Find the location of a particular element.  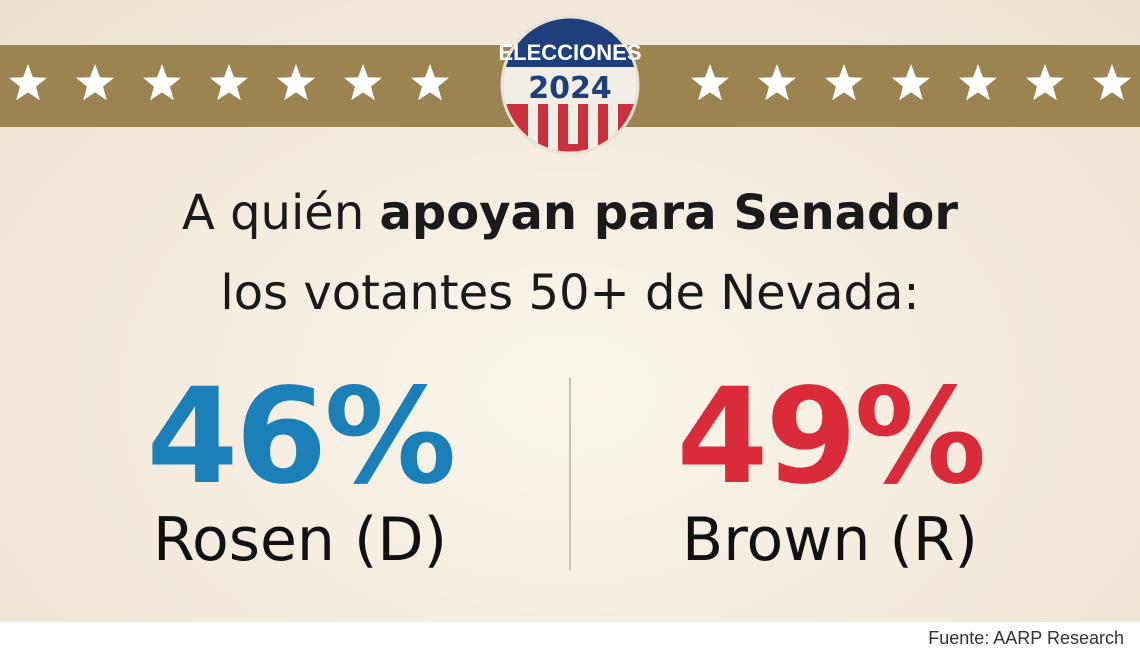

title-line1: A quién apoyan para Senador is located at coordinates (570, 213).